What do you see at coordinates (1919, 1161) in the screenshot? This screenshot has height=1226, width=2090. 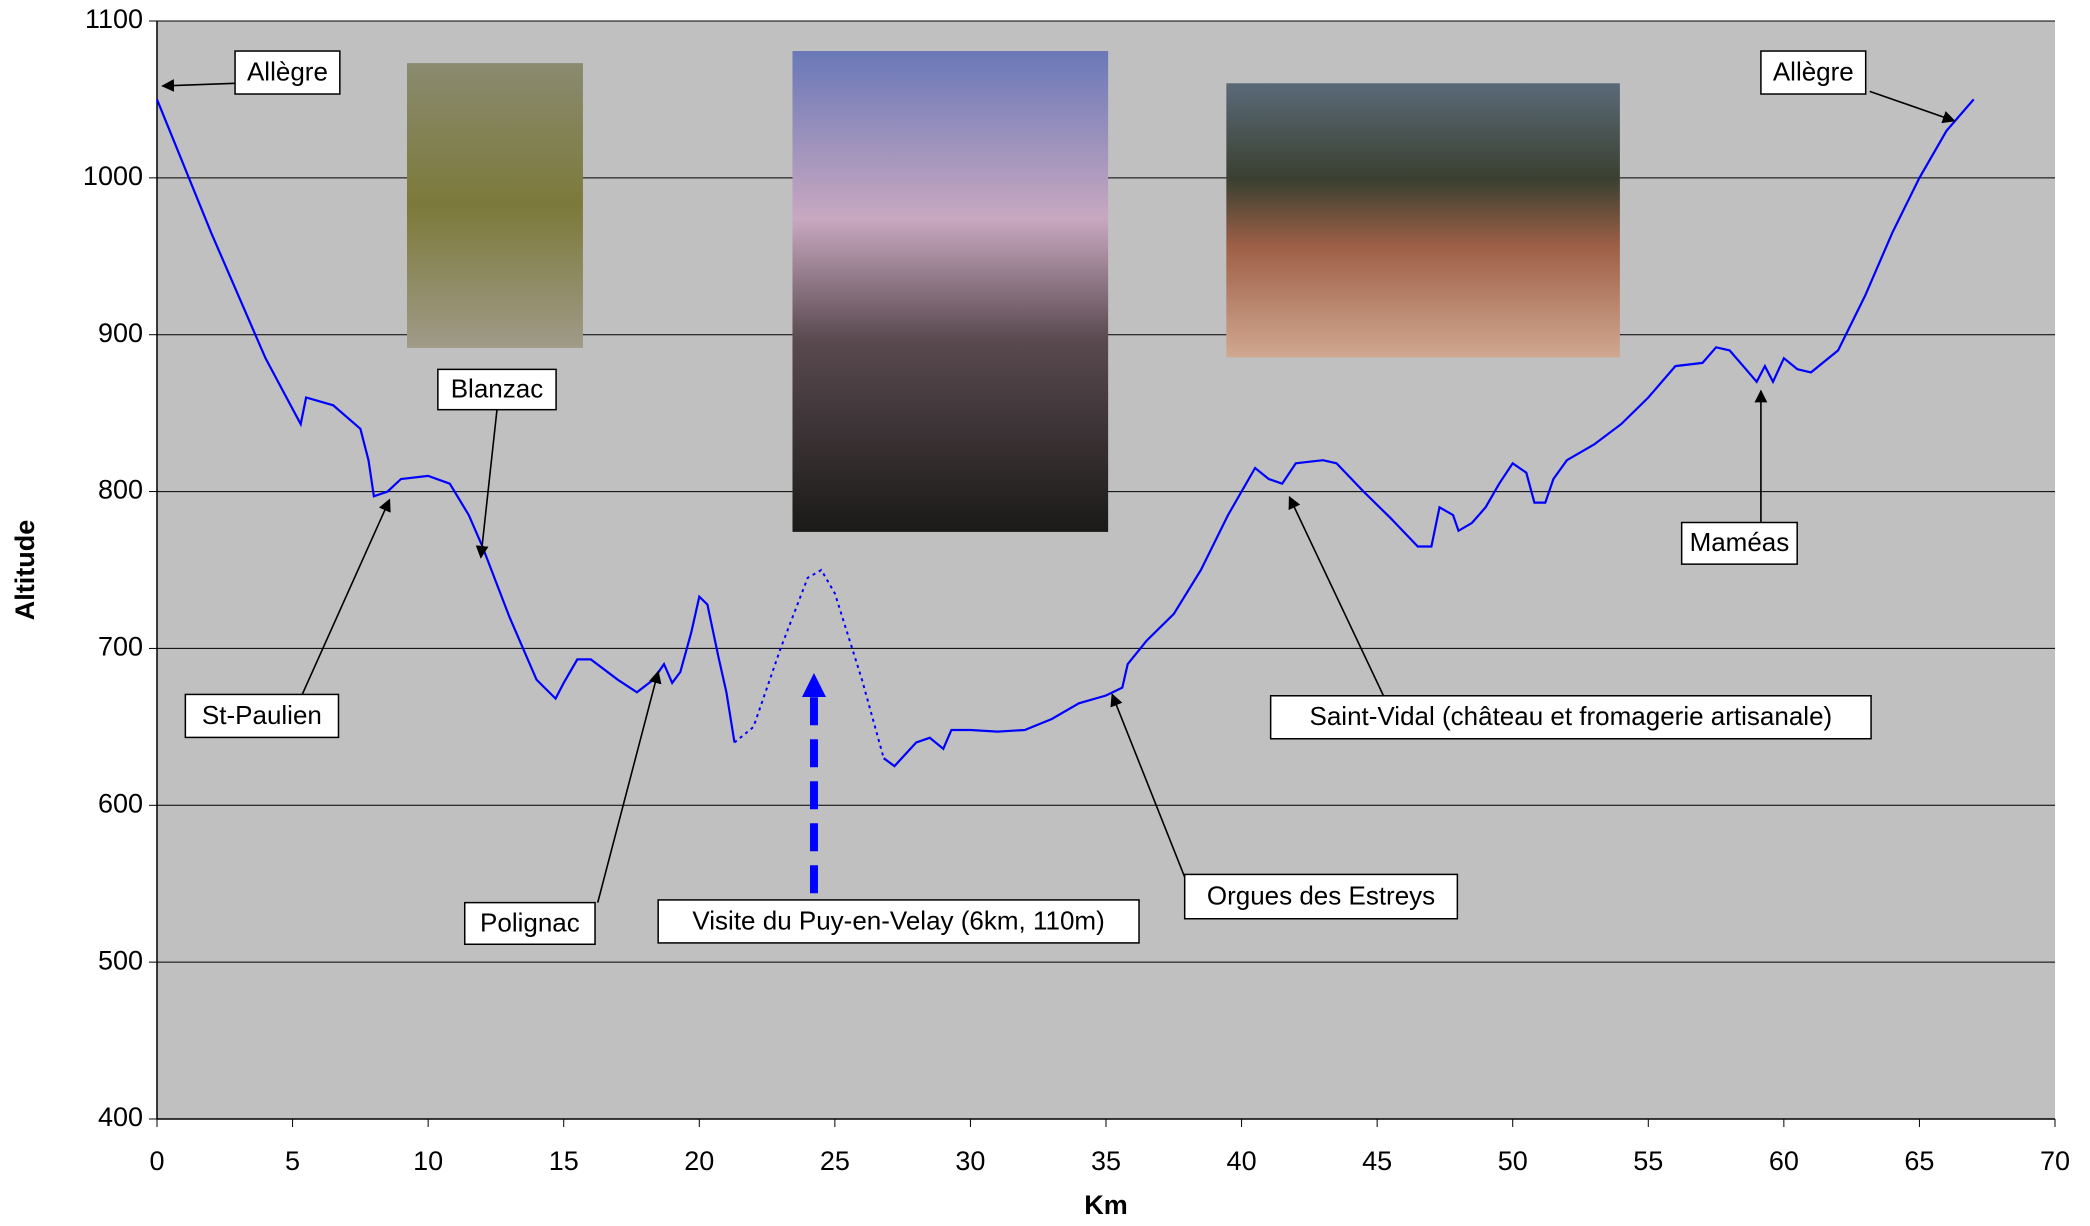 I see `x-tick-label: 65` at bounding box center [1919, 1161].